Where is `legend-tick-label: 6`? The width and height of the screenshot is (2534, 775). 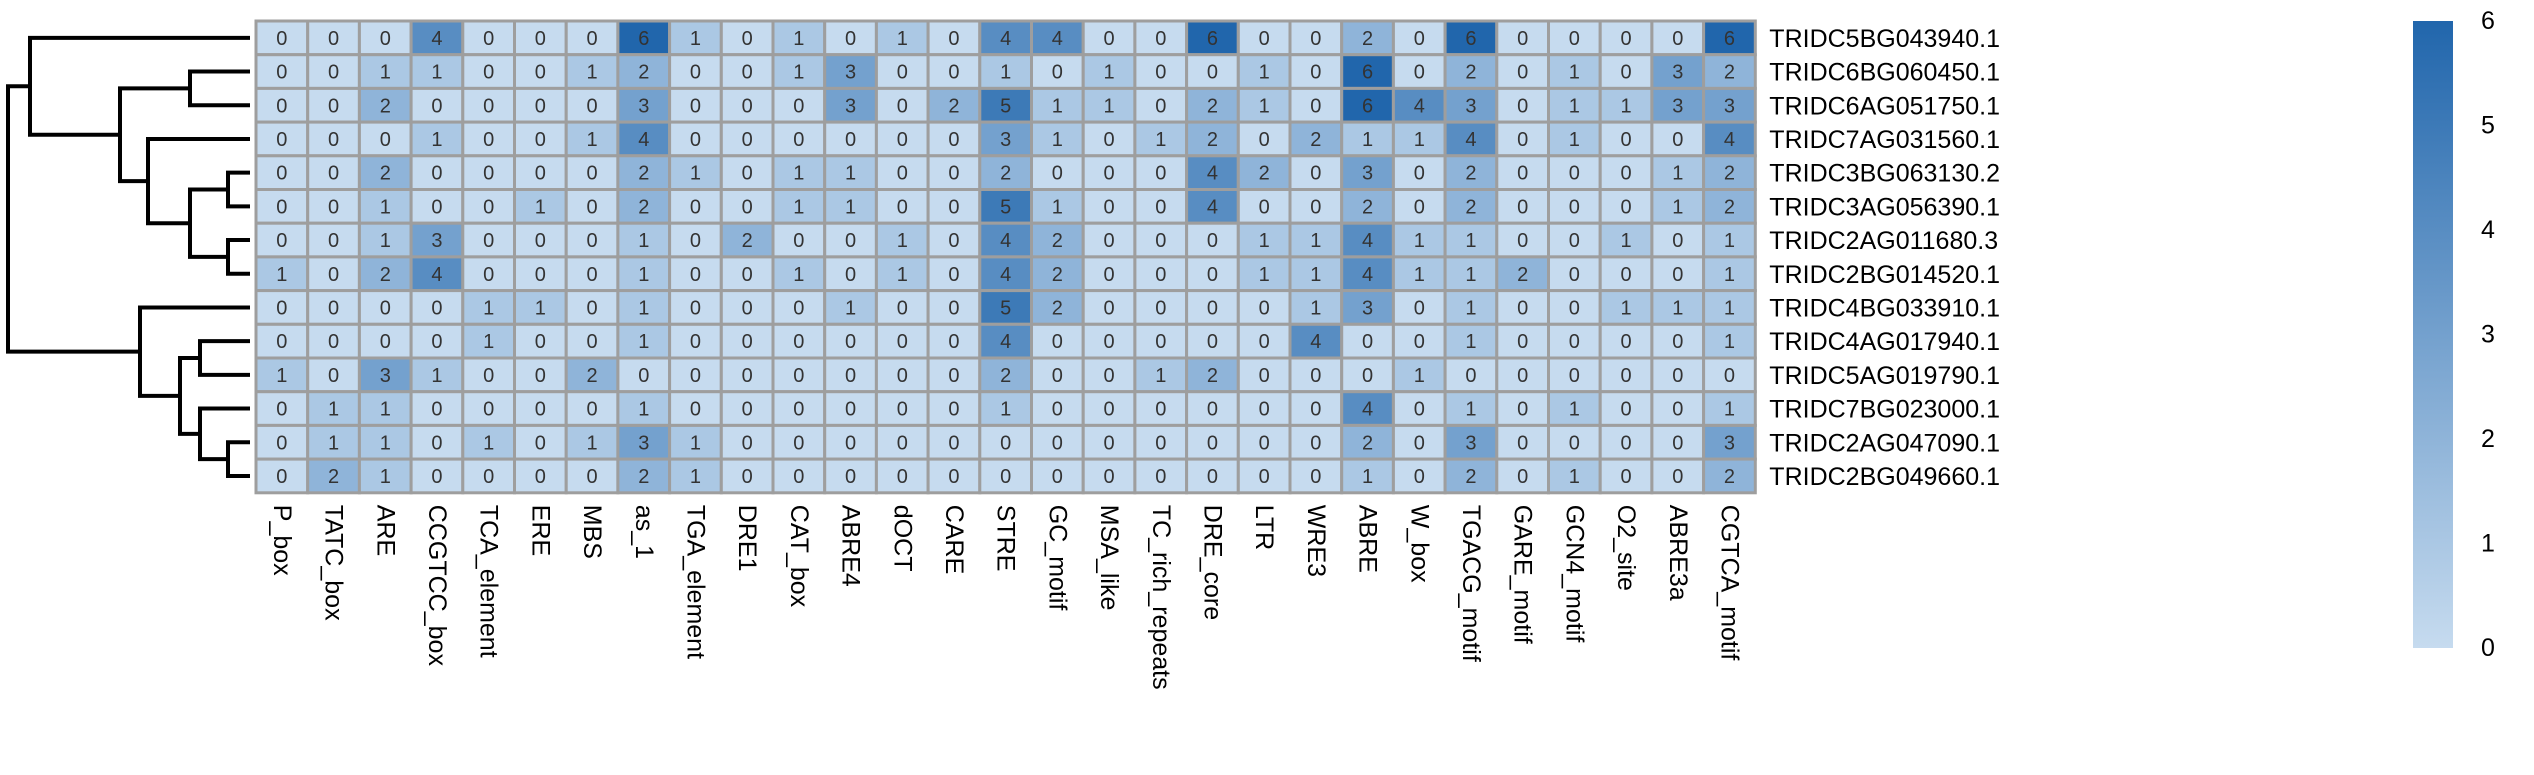
legend-tick-label: 6 is located at coordinates (2488, 21).